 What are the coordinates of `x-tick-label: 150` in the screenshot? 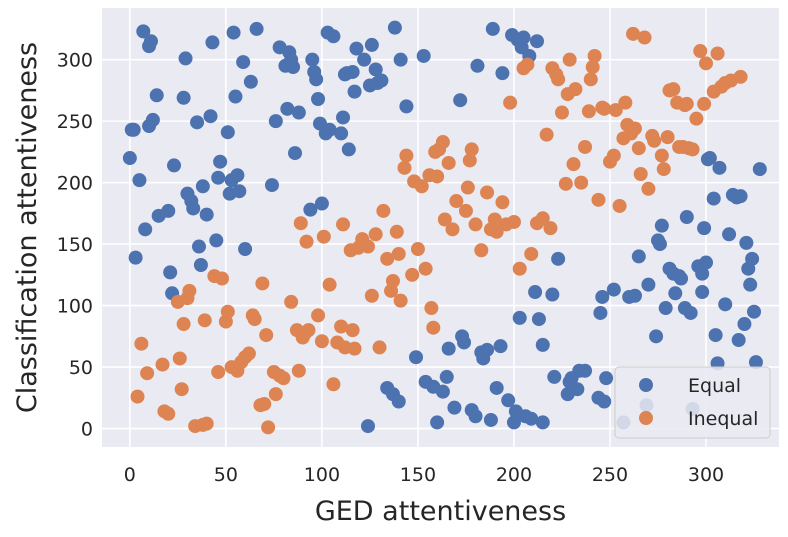 It's located at (418, 475).